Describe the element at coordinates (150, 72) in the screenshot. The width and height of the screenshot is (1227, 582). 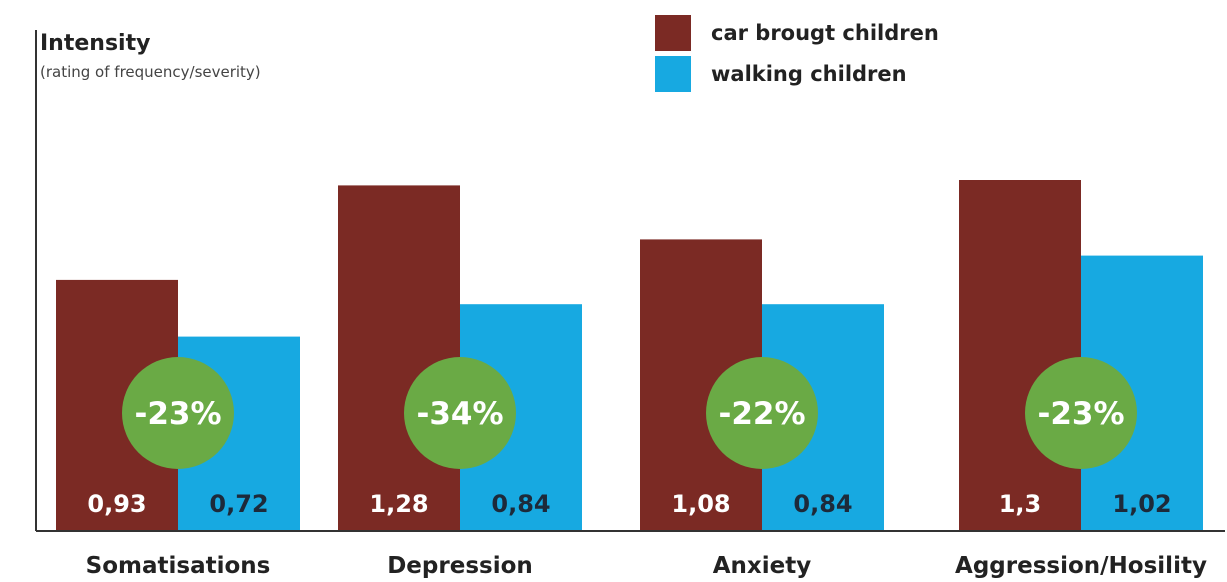
I see `y-axis-sublabel: (rating of frequency/severity)` at that location.